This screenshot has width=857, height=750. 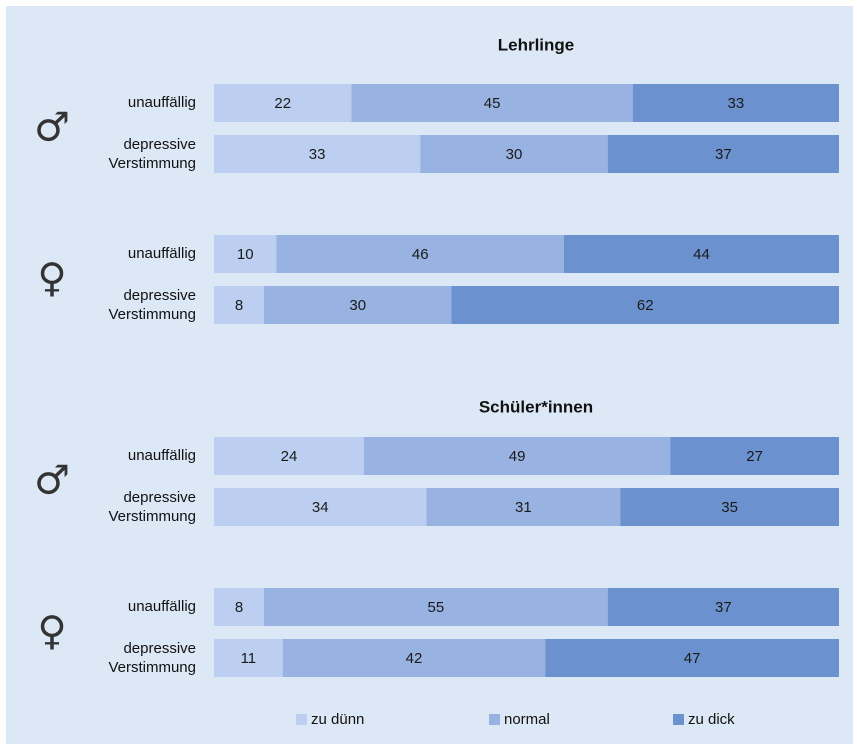 I want to click on data-label: 55, so click(x=436, y=607).